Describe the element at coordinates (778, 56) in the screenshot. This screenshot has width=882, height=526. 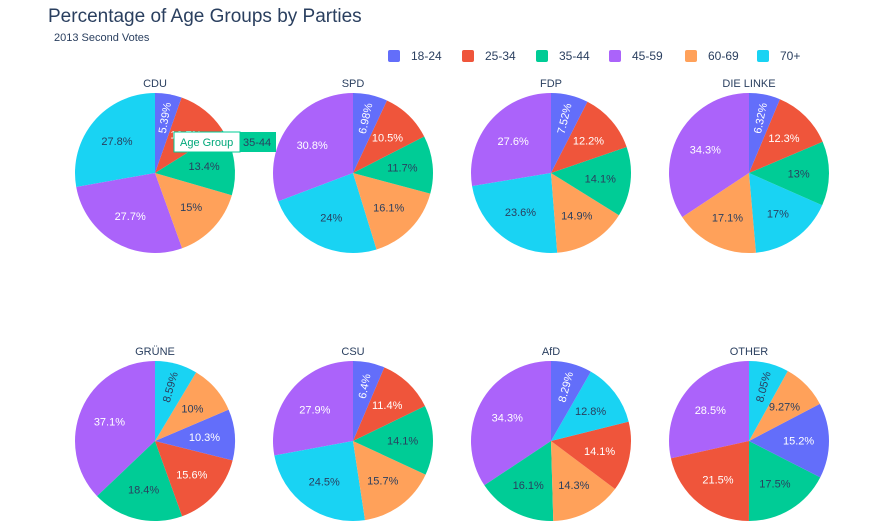
I see `legend-item-70+: 70+` at that location.